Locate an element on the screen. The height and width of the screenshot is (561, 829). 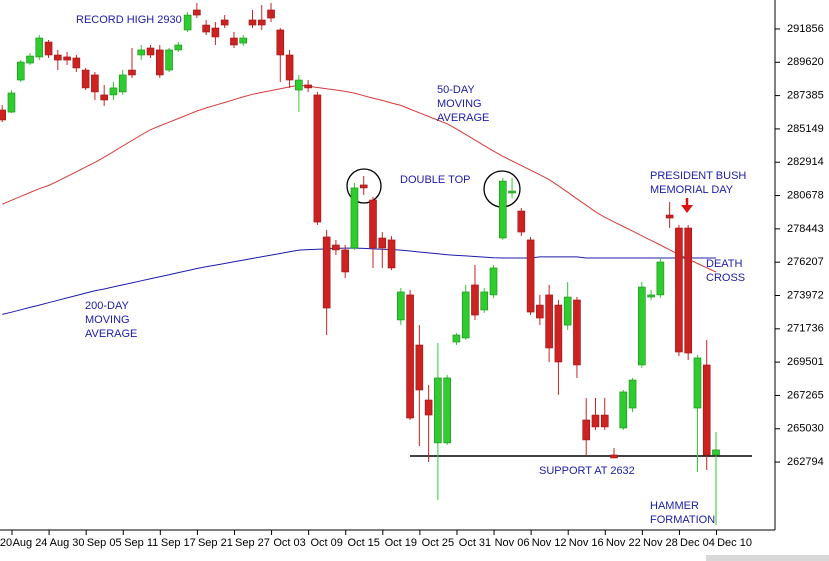
y-tick-label: 267265 is located at coordinates (805, 395).